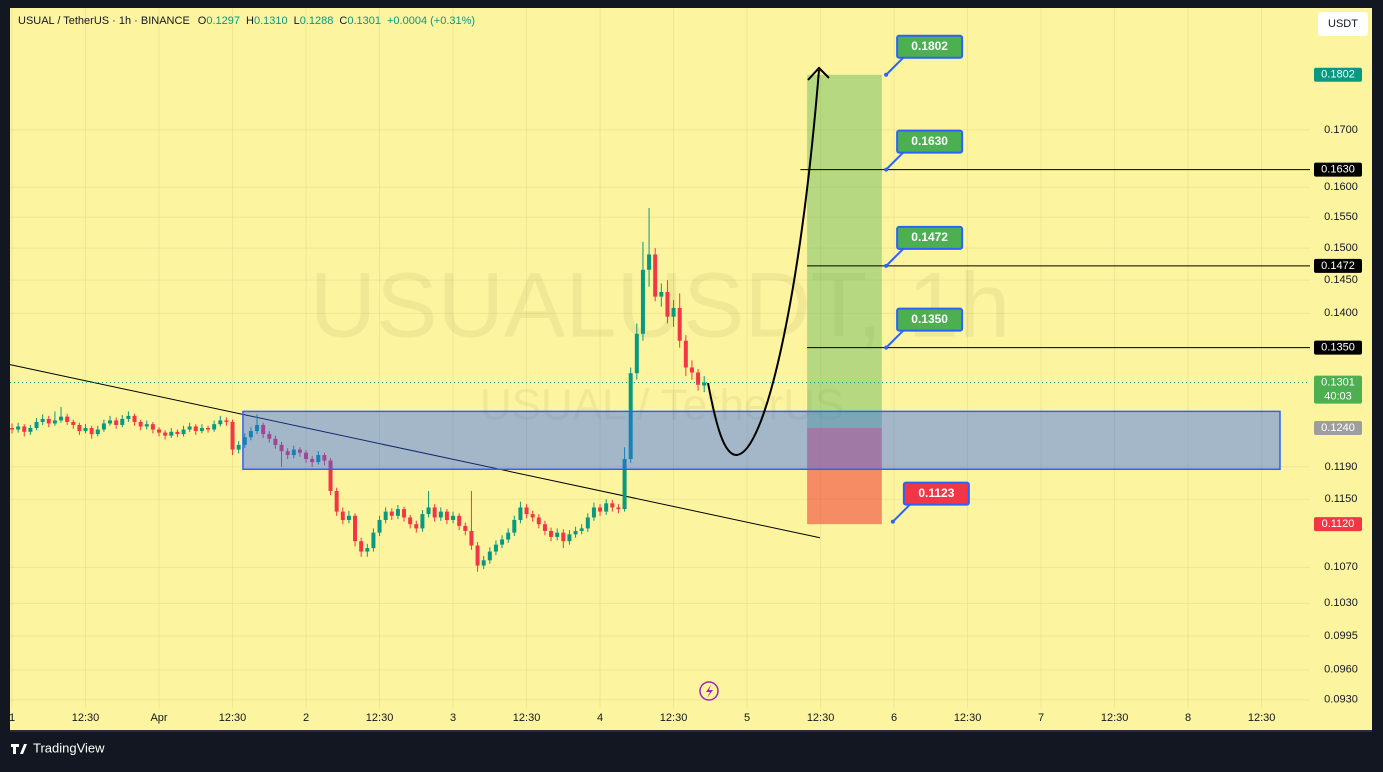 The width and height of the screenshot is (1383, 772). I want to click on ohlc-key: H, so click(250, 21).